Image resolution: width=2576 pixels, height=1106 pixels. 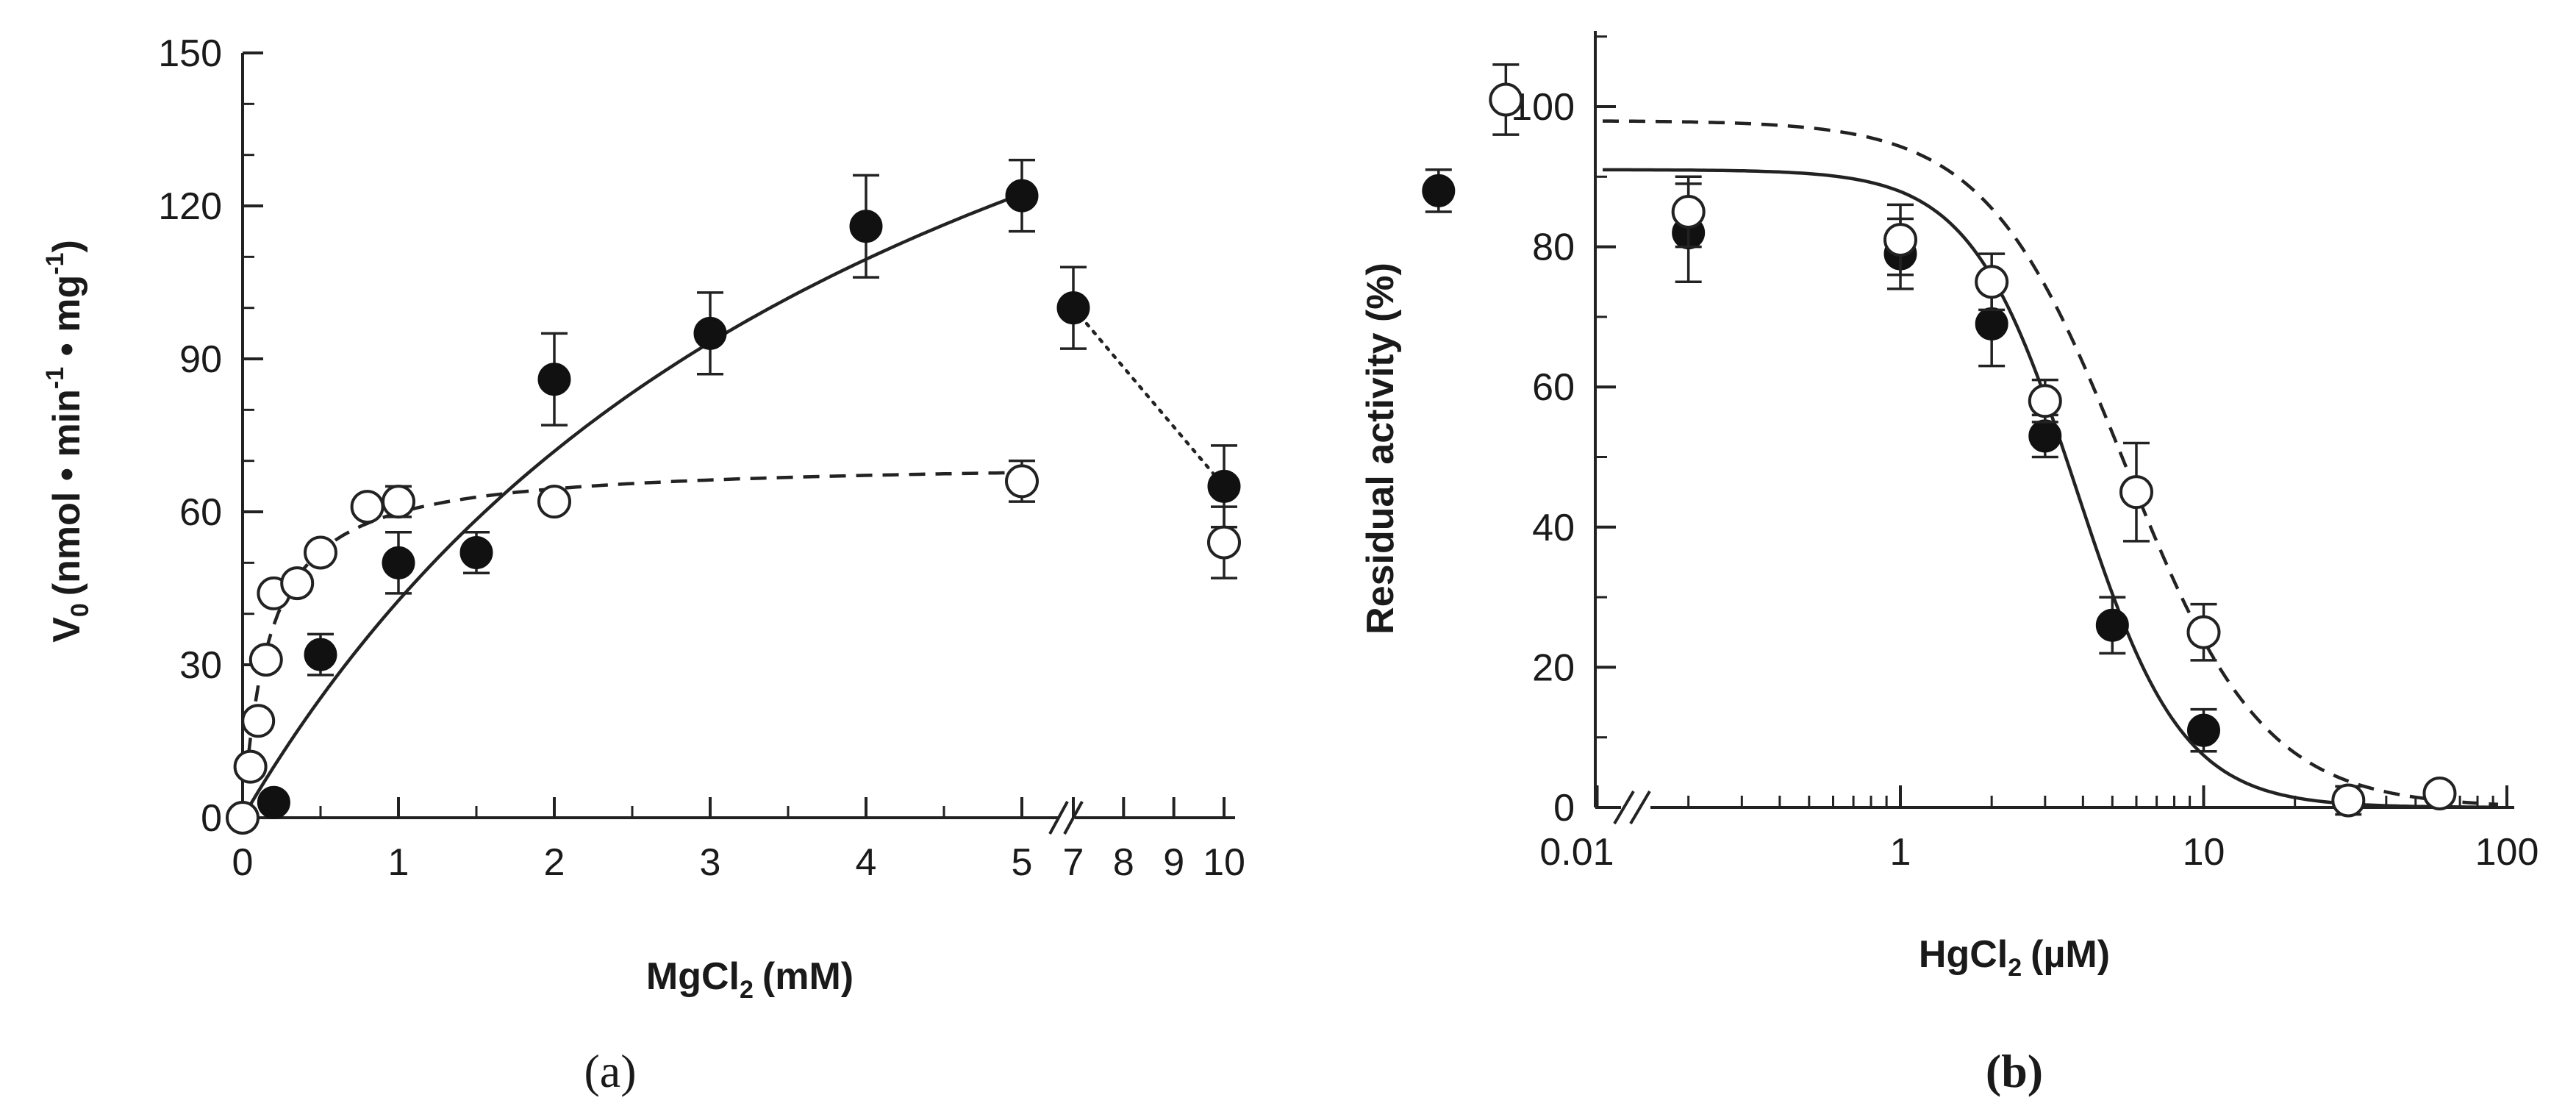 What do you see at coordinates (2507, 852) in the screenshot?
I see `panel-b-x-tick-label: 100` at bounding box center [2507, 852].